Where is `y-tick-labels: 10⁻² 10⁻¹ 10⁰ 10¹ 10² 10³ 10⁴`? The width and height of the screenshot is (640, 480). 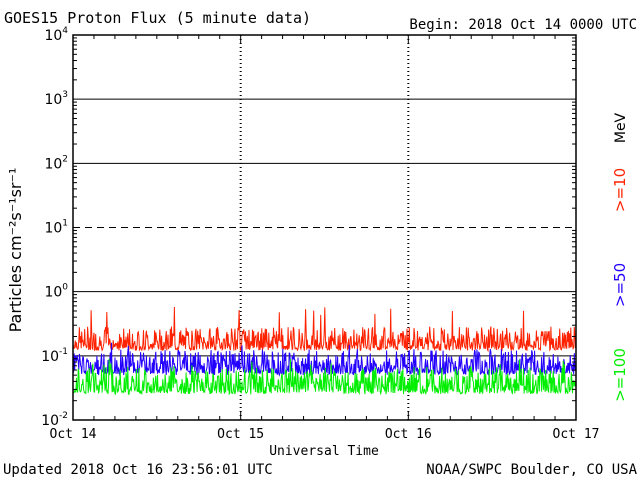
y-tick-labels: 10⁻² 10⁻¹ 10⁰ 10¹ 10² 10³ 10⁴ is located at coordinates (54, 227).